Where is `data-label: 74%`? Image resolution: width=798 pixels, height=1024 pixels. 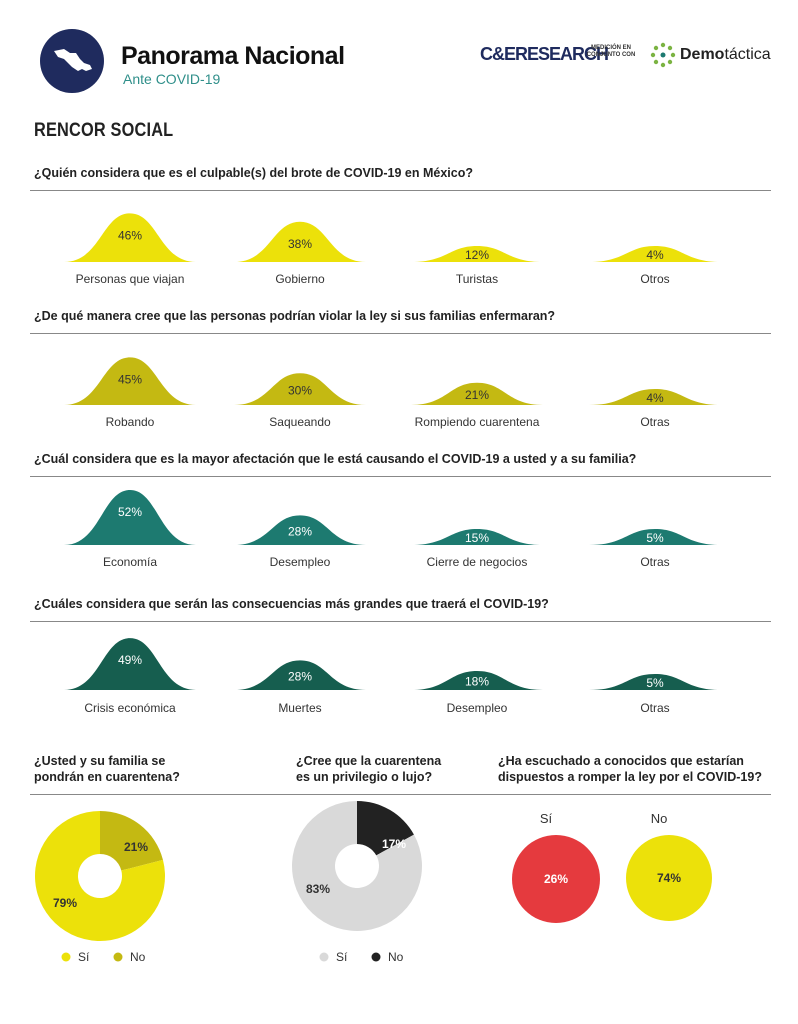 data-label: 74% is located at coordinates (669, 878).